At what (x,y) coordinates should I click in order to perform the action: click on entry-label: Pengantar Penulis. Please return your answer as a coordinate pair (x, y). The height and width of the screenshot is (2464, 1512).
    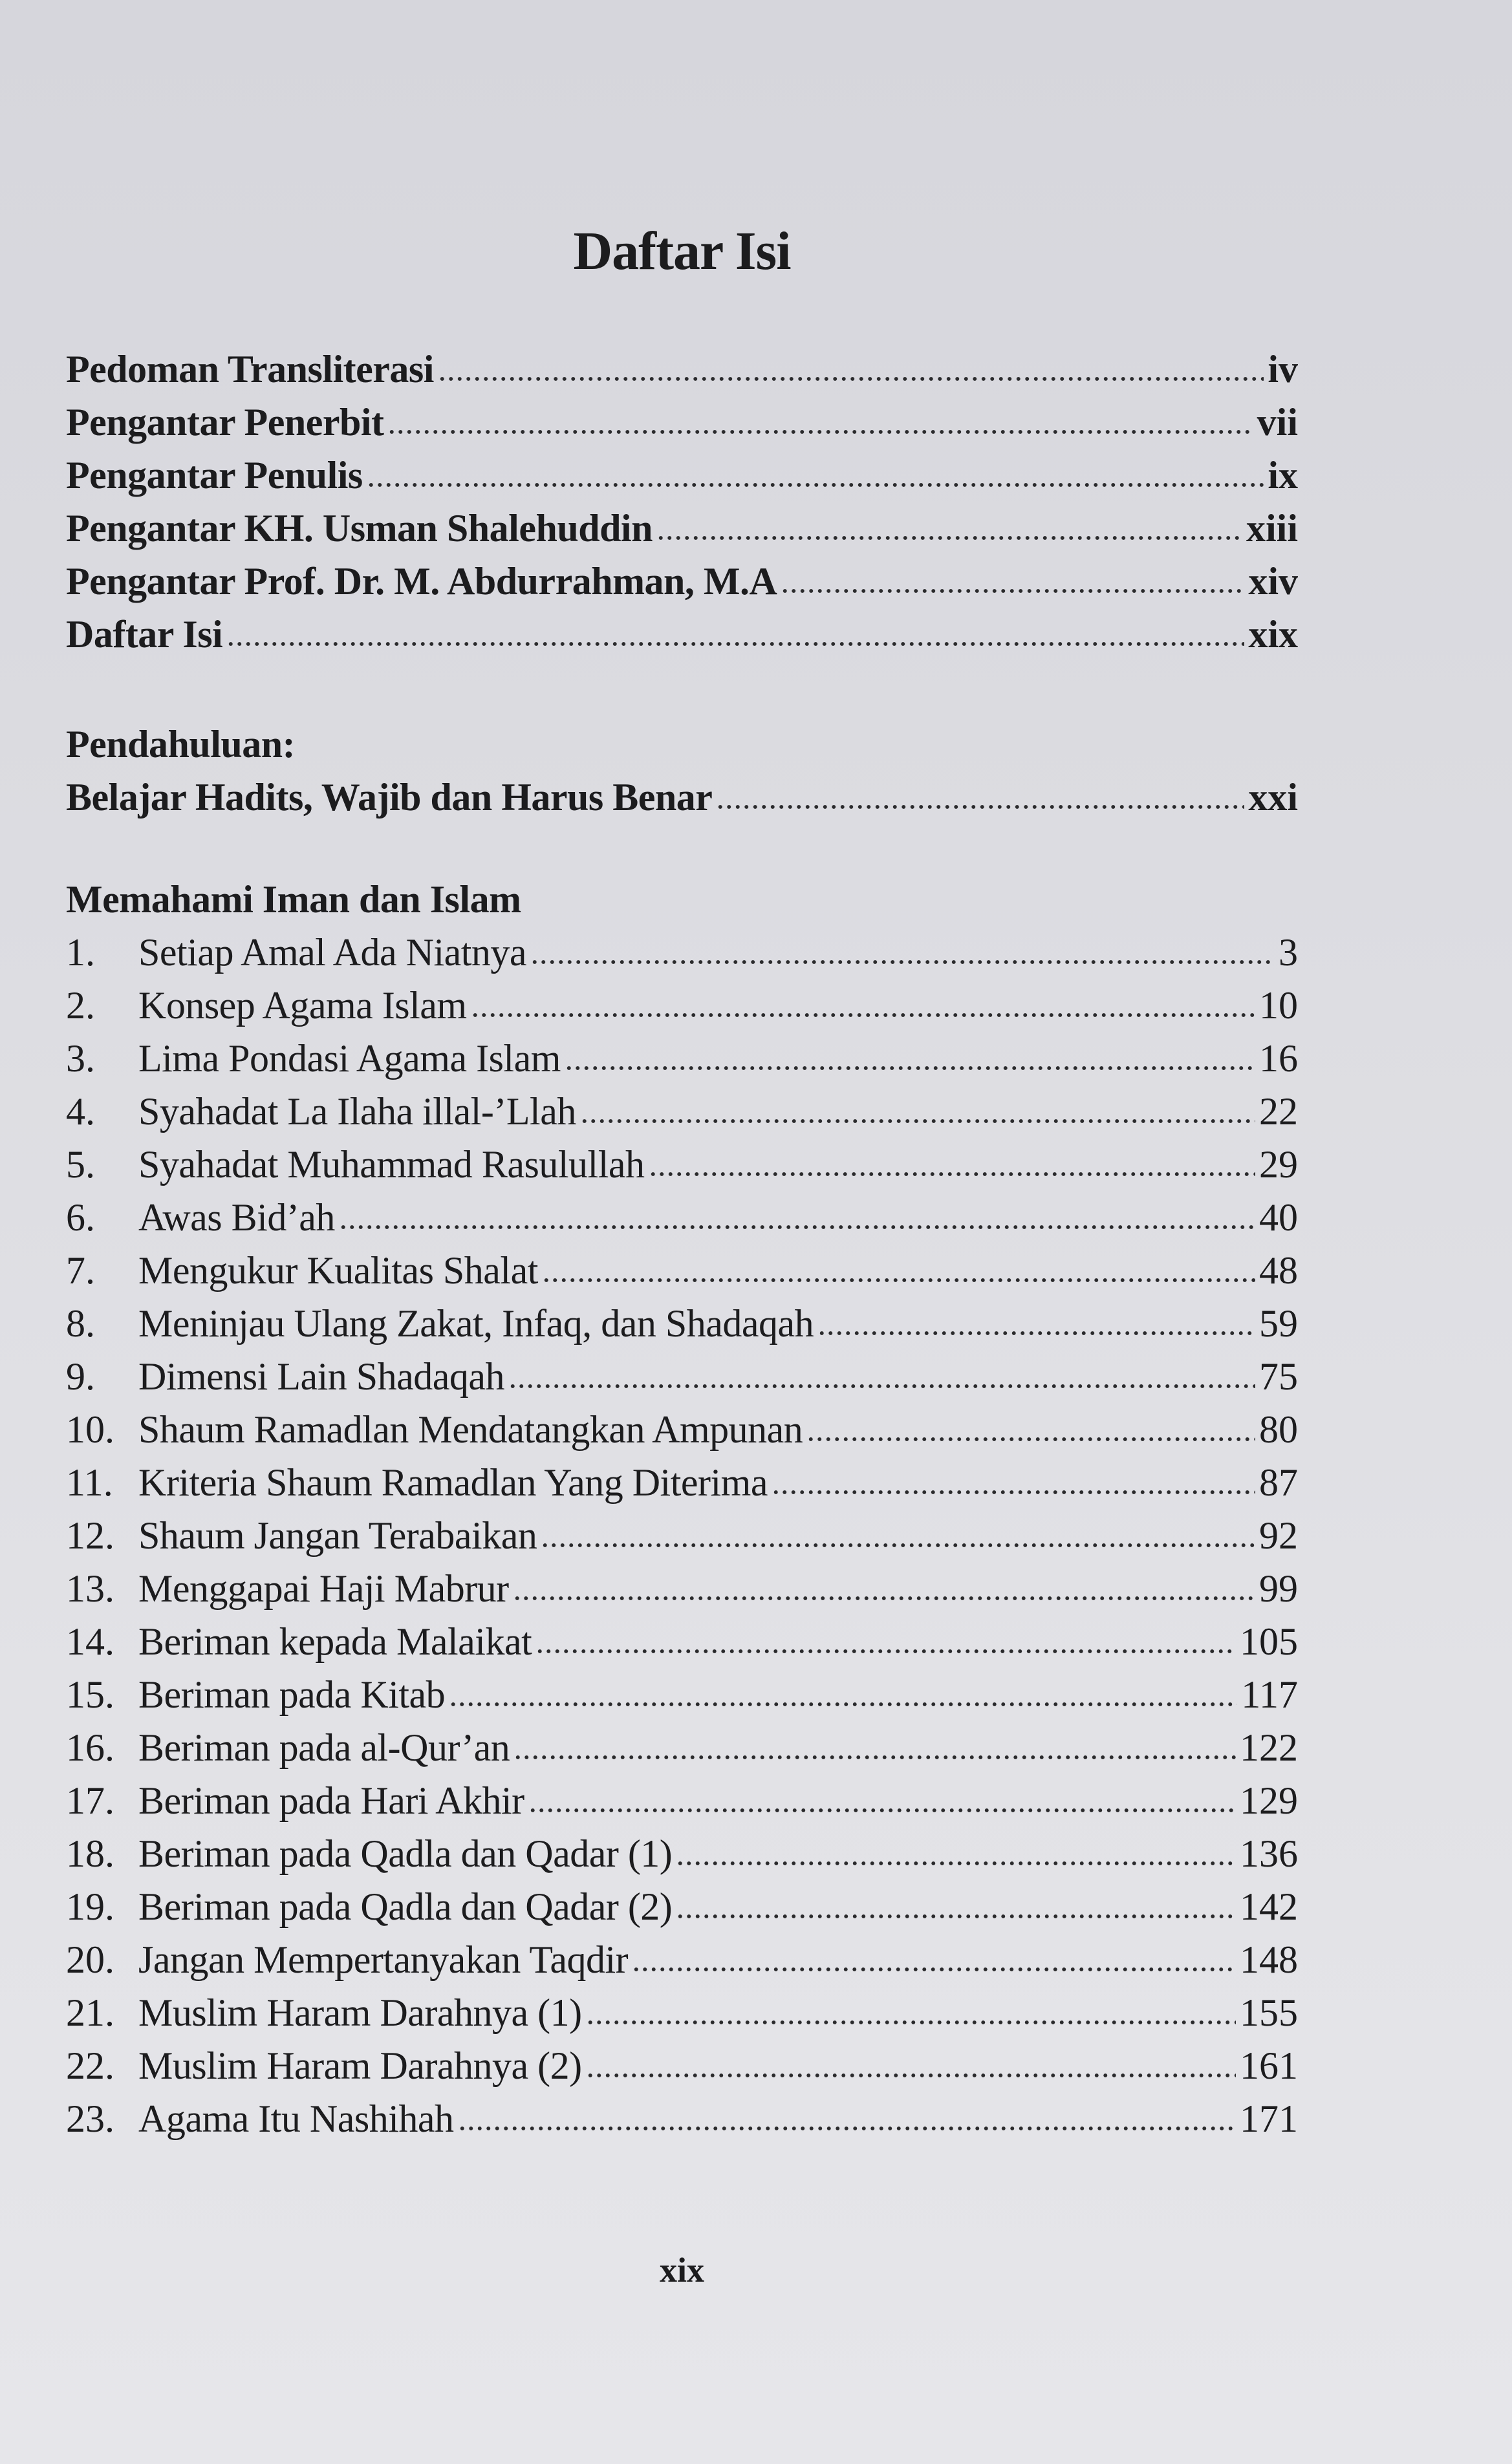
    Looking at the image, I should click on (214, 476).